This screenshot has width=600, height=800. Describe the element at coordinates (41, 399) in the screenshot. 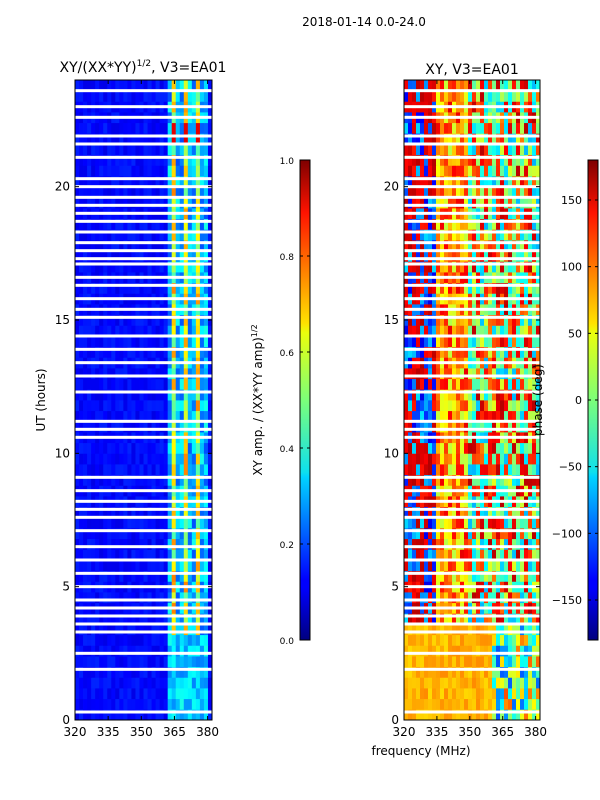

I see `panel1-ylabel: UT (hours)` at that location.